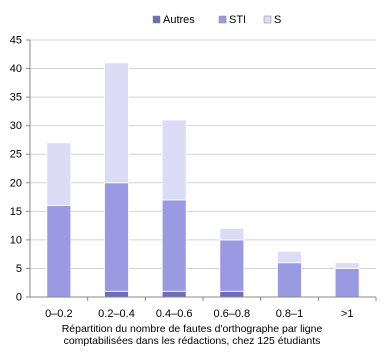  I want to click on y-tick-label: 30, so click(16, 126).